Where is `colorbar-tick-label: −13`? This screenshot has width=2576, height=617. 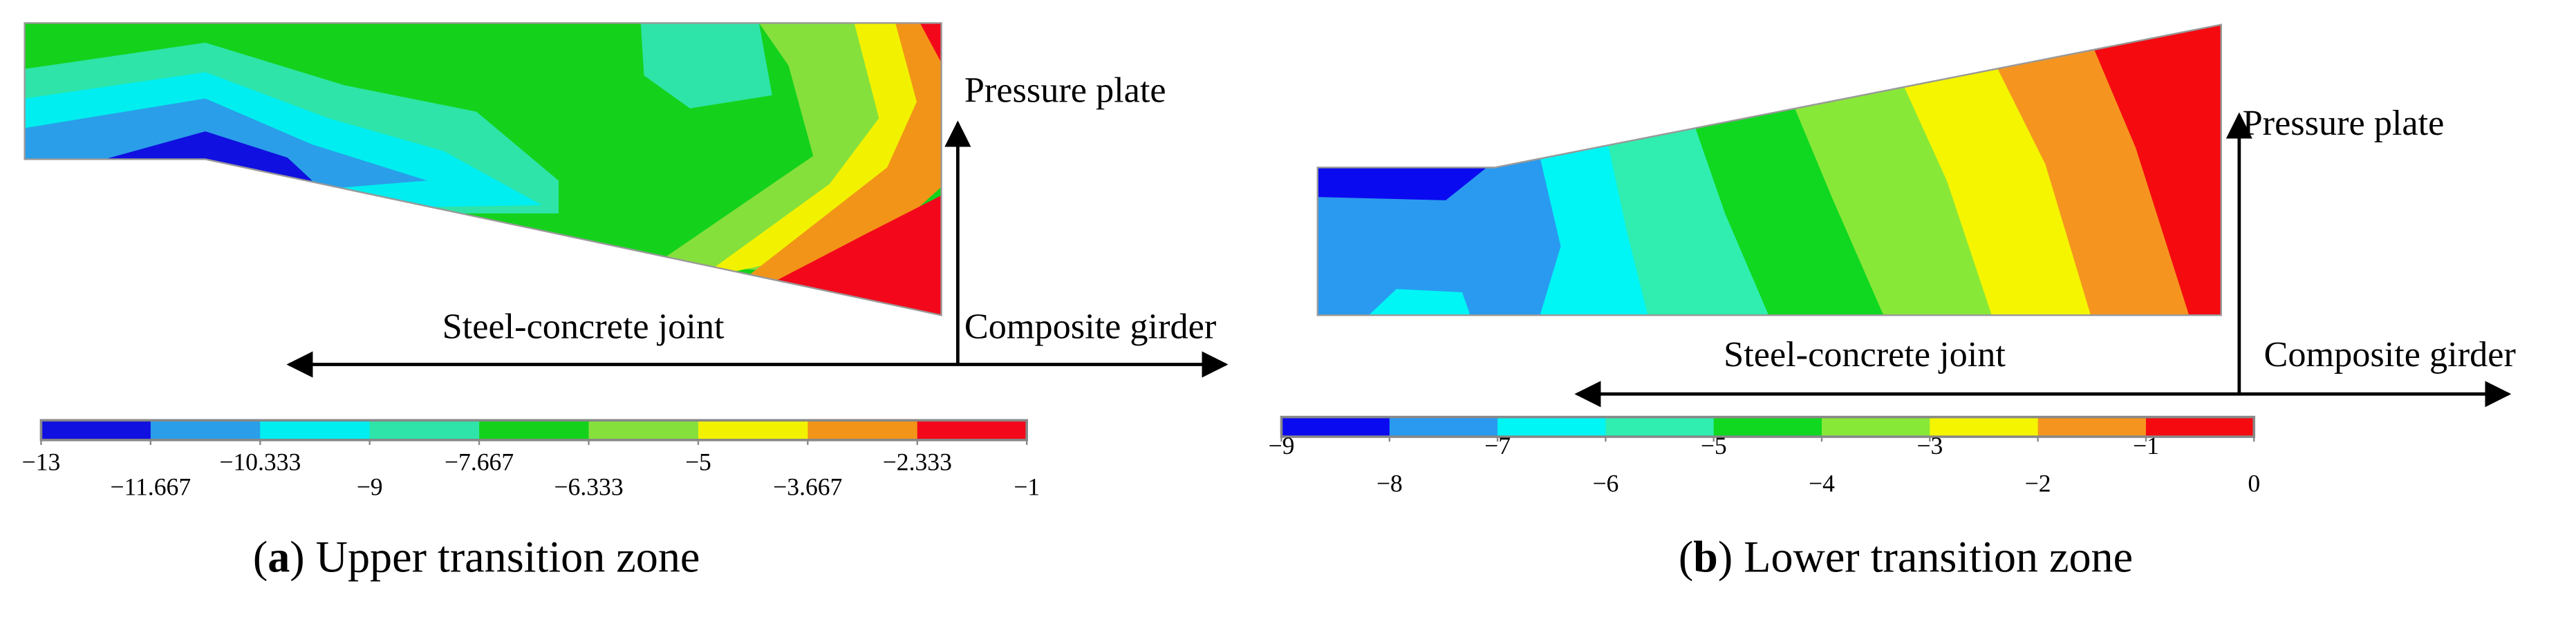 colorbar-tick-label: −13 is located at coordinates (41, 462).